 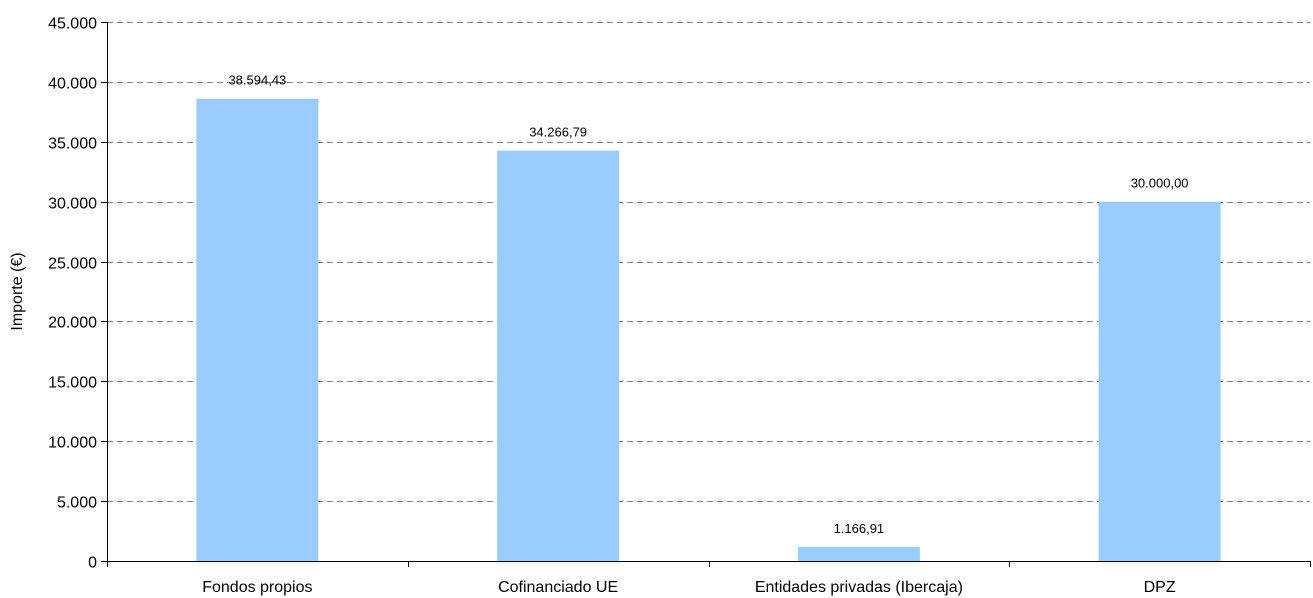 I want to click on y-tick-label: 10.000, so click(x=72, y=443).